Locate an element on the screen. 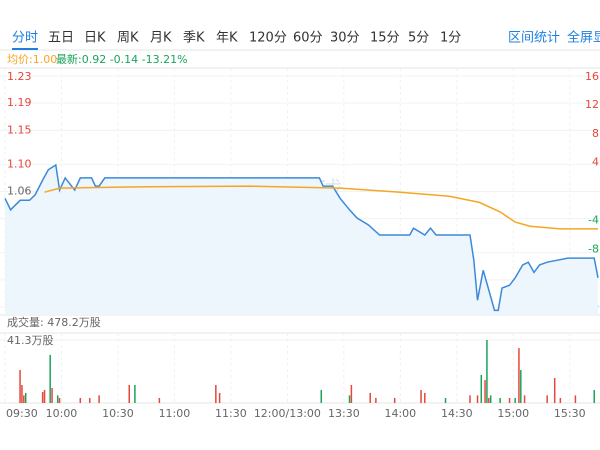  action-button: 全屏显 is located at coordinates (583, 38).